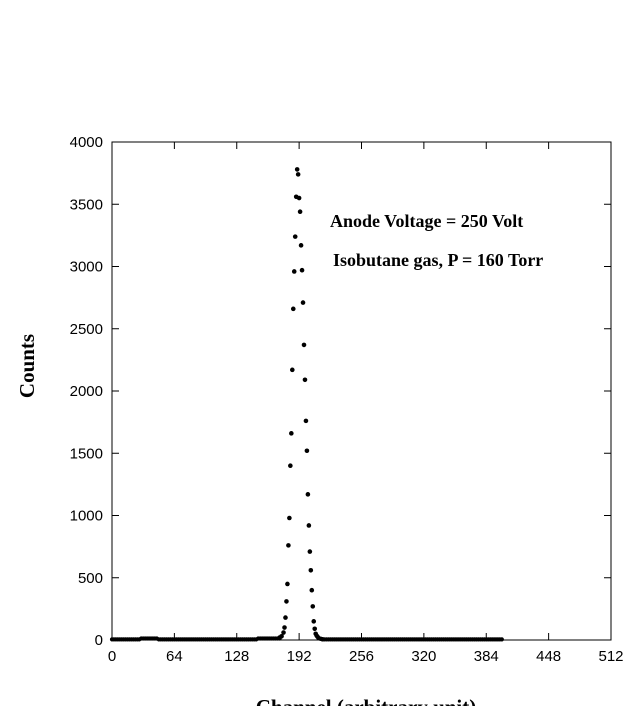 The height and width of the screenshot is (706, 623). Describe the element at coordinates (236, 656) in the screenshot. I see `x-tick-label: 128` at that location.